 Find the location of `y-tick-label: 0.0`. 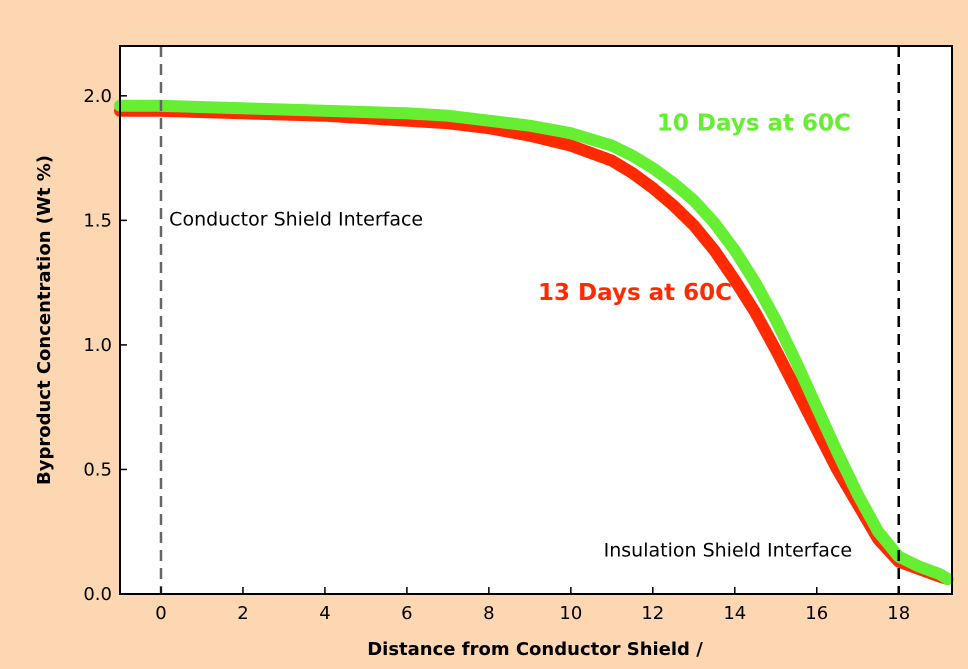

y-tick-label: 0.0 is located at coordinates (97, 594).